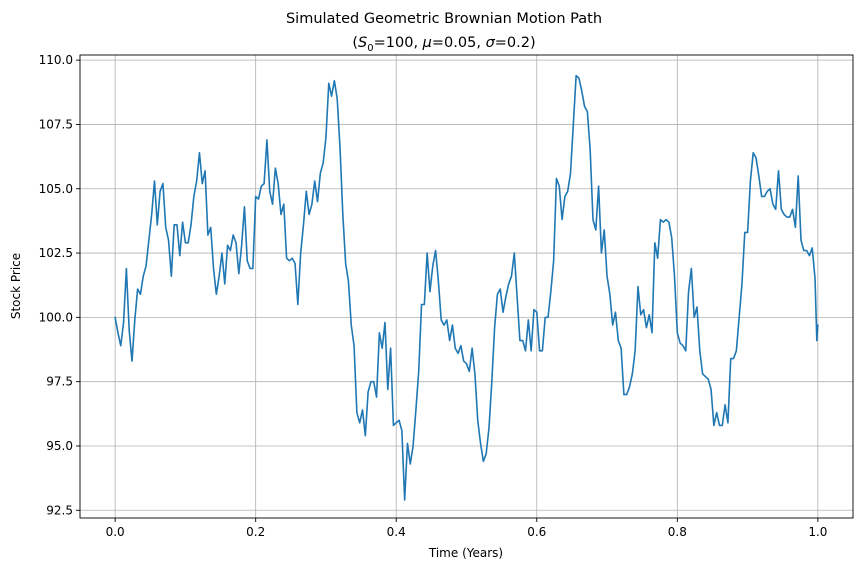 The height and width of the screenshot is (570, 863). I want to click on x-tick-label: 0.8, so click(677, 532).